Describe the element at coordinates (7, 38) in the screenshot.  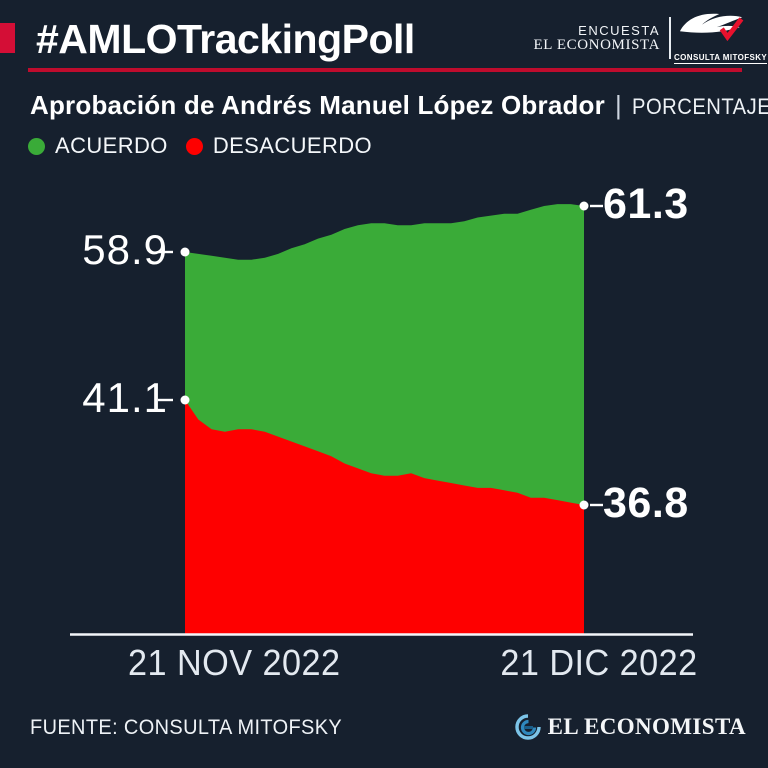
I see `red-accent-square` at that location.